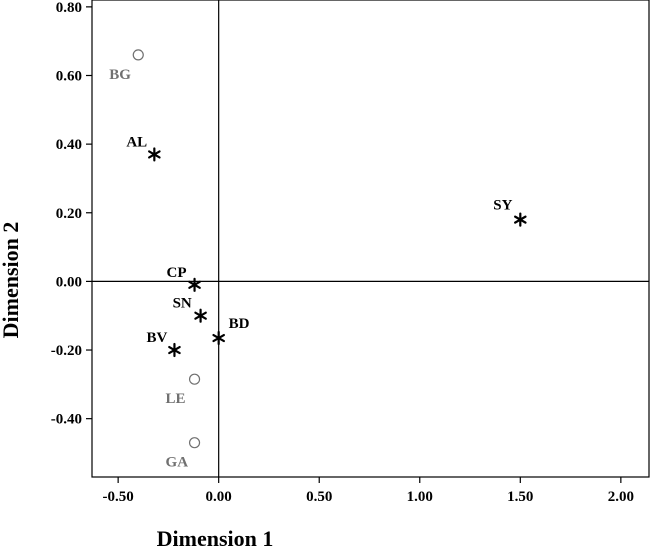 The width and height of the screenshot is (650, 547). I want to click on x-tick-label: -0.50, so click(118, 497).